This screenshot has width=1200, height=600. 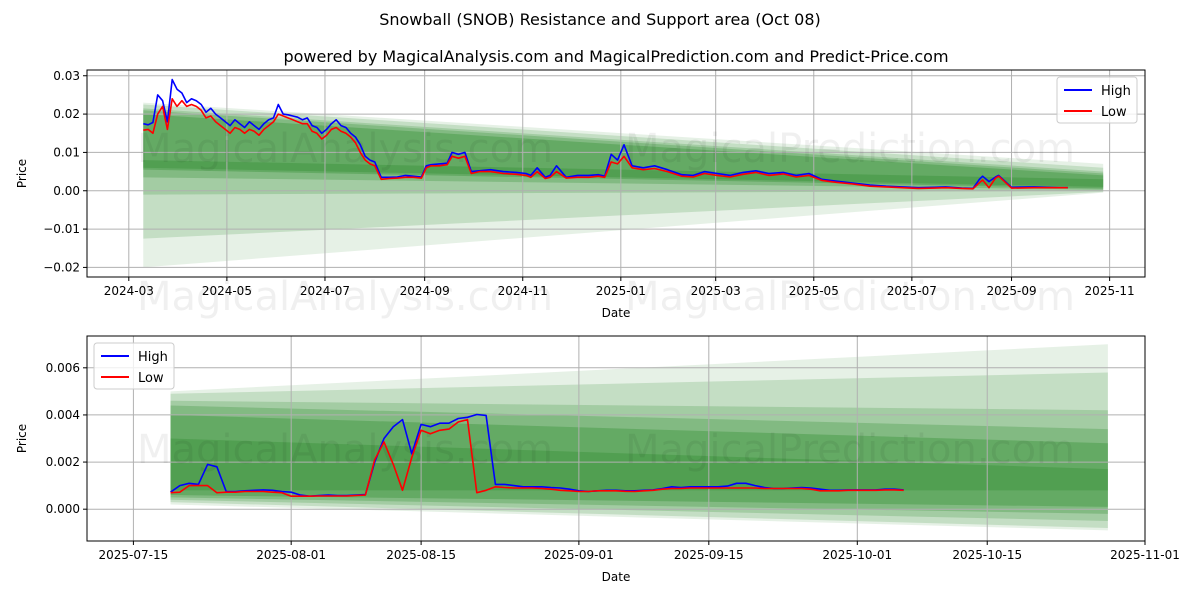 I want to click on x-tick-label: 2025-09-01, so click(x=579, y=555).